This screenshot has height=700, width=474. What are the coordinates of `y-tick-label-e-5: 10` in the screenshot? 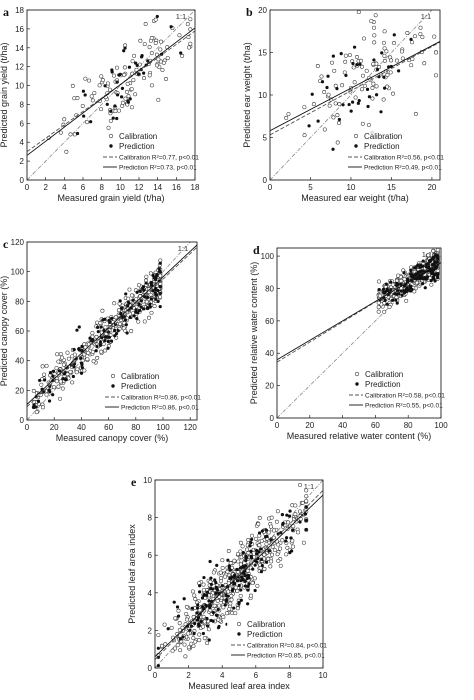 It's located at (147, 480).